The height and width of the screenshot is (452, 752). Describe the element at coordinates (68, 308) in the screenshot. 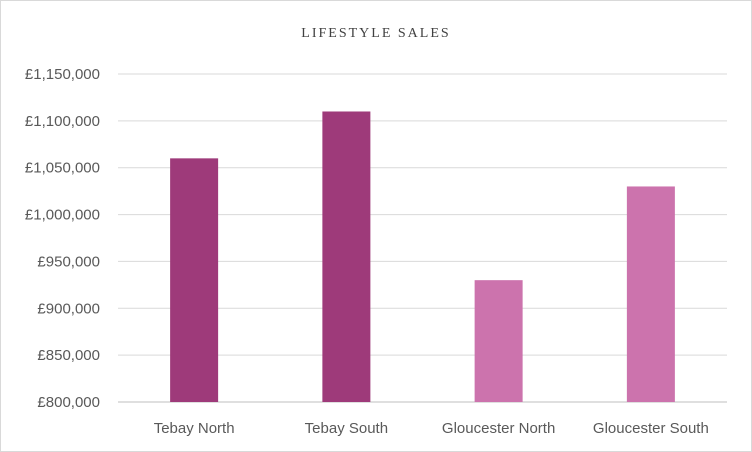

I see `y-tick-label: £900,000` at that location.